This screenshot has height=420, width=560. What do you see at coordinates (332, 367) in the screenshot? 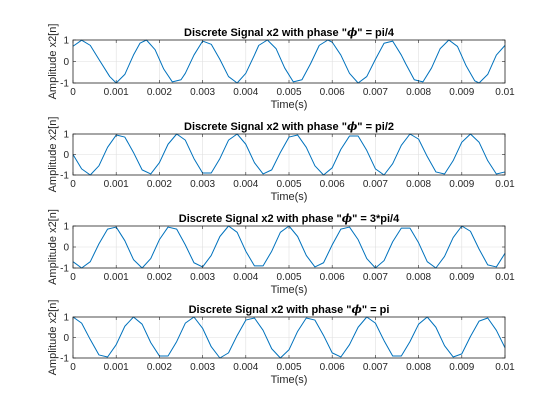
I see `panel-4-xtick-label: 0.006` at bounding box center [332, 367].